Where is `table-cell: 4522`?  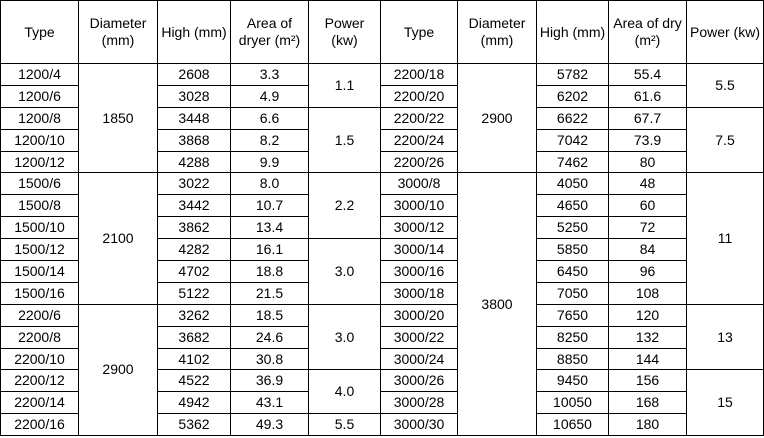
table-cell: 4522 is located at coordinates (194, 381).